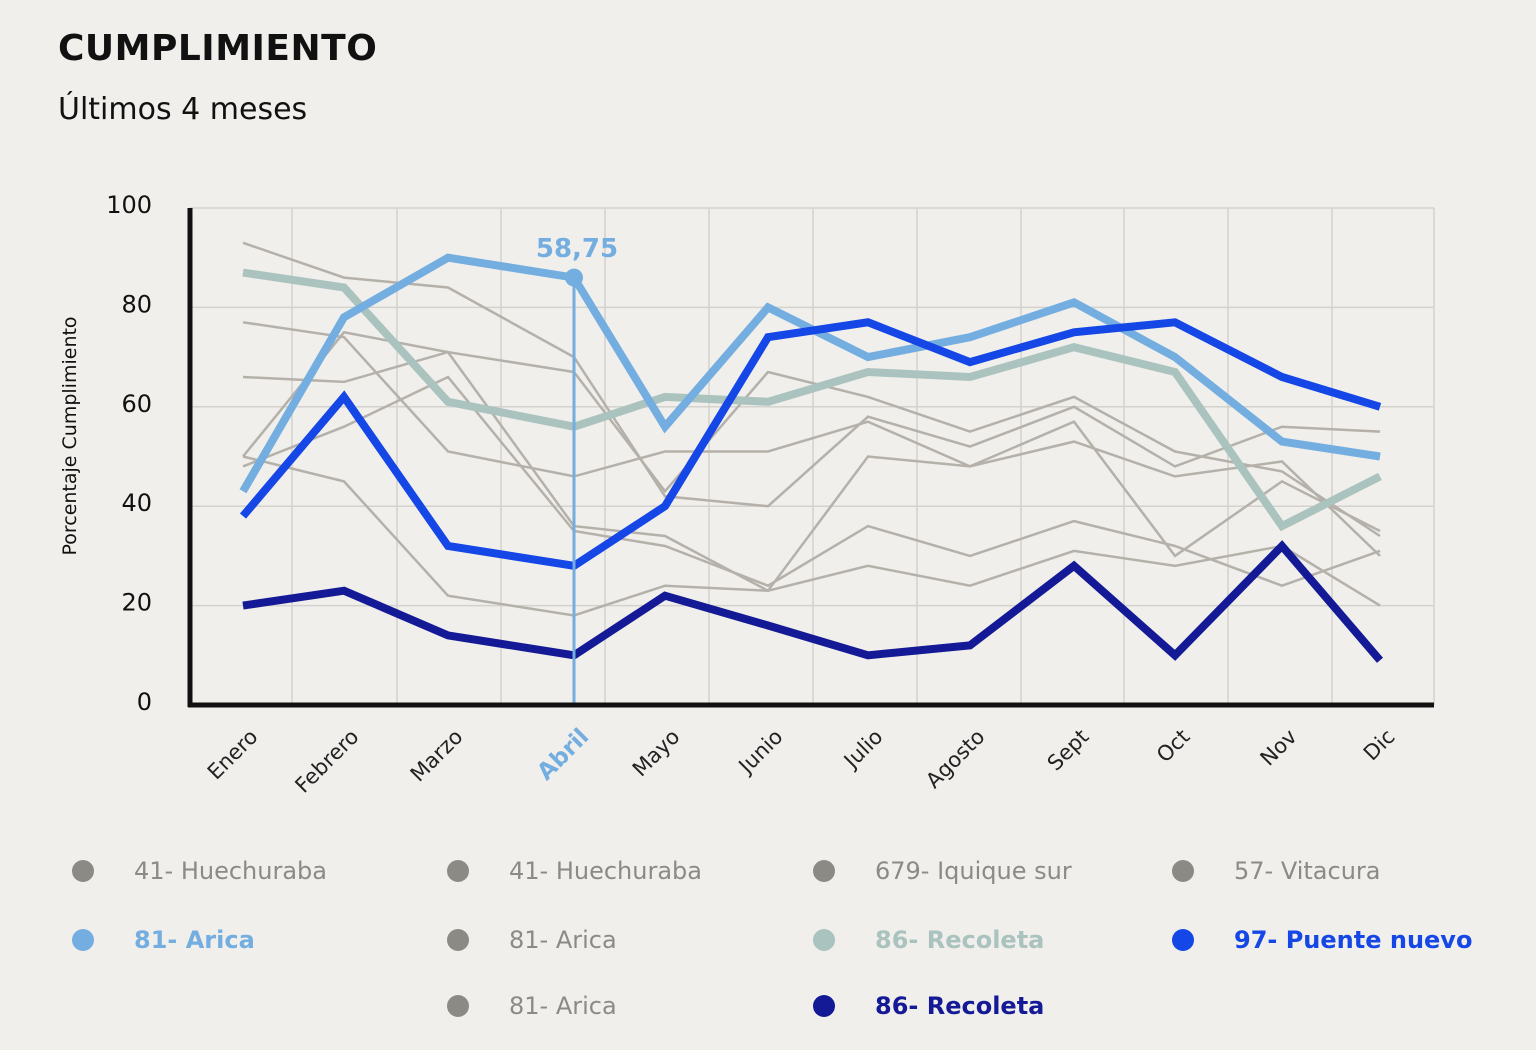 Image resolution: width=1536 pixels, height=1050 pixels. Describe the element at coordinates (1279, 748) in the screenshot. I see `x-tick-label: Nov` at that location.